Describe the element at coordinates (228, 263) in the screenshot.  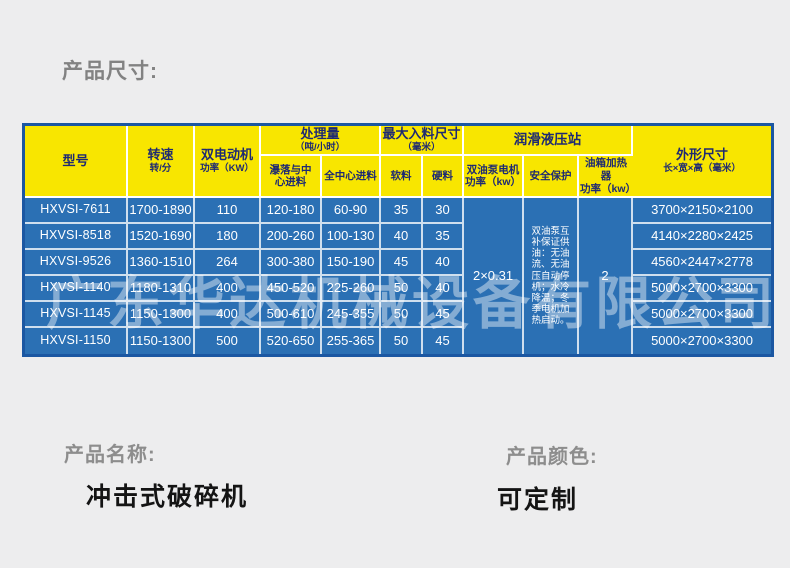
I see `cell-power: 264` at that location.